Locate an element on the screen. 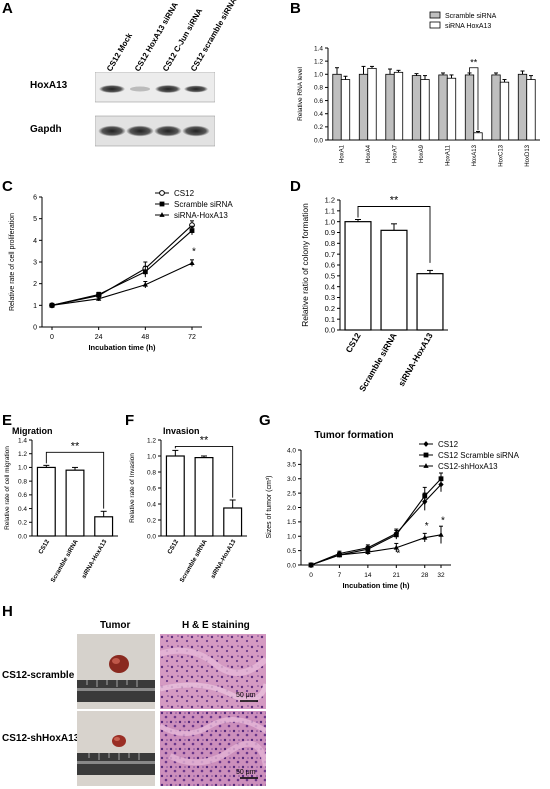  chart-g-ytick-label: 1.0 is located at coordinates (291, 537).